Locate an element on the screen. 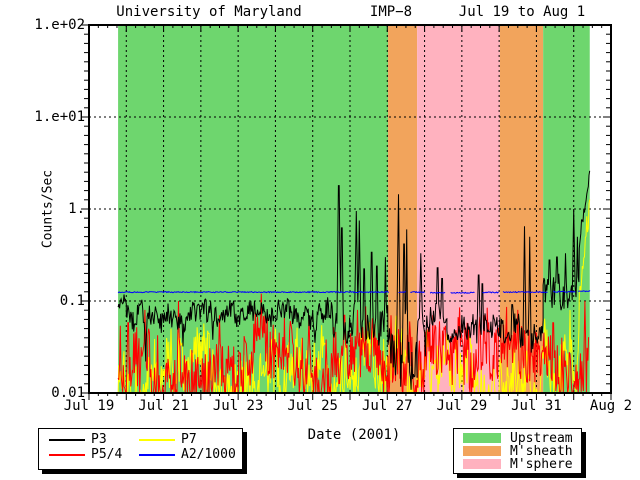 The image size is (640, 480). region-legend: Upstream M'sheath M'sphere is located at coordinates (517, 451).